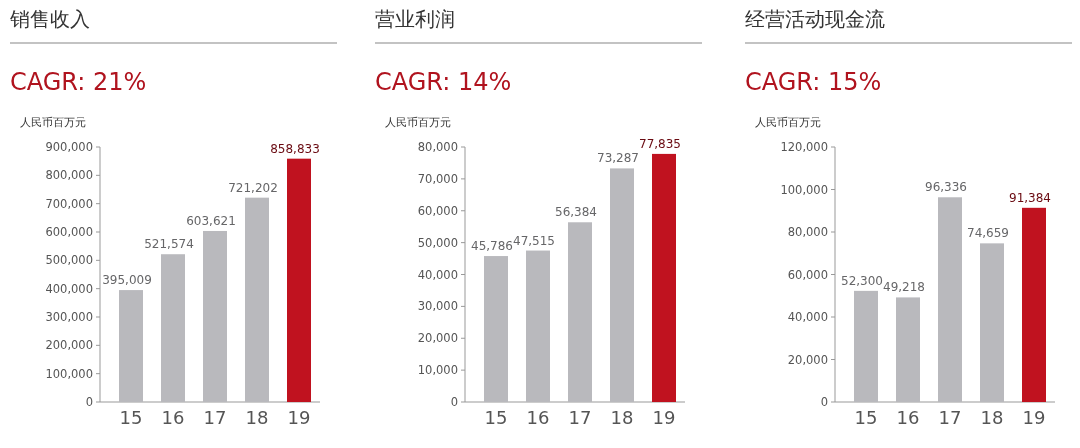 This screenshot has width=1080, height=448. I want to click on chart-subtitle: CAGR: 15%, so click(813, 82).